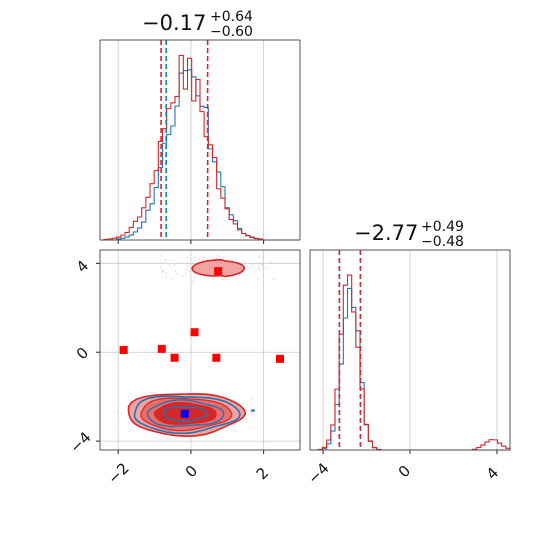  Describe the element at coordinates (492, 473) in the screenshot. I see `ymarg-xtick-label: 4` at that location.